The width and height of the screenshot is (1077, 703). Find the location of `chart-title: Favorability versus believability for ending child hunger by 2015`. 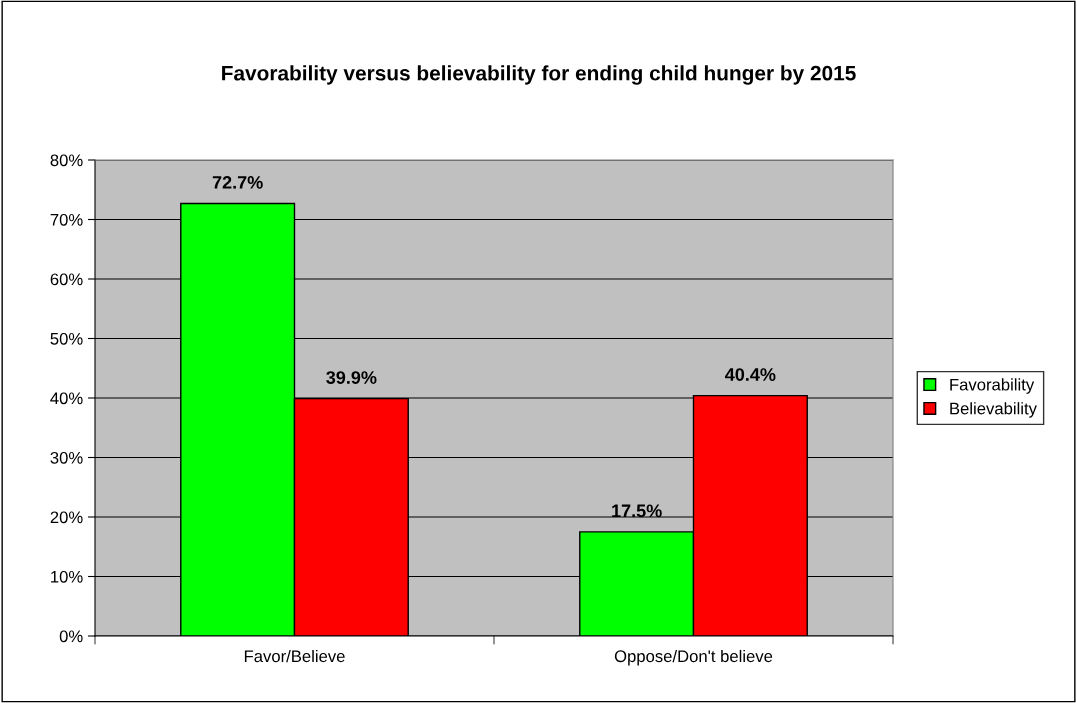

chart-title: Favorability versus believability for ending child hunger by 2015 is located at coordinates (539, 75).